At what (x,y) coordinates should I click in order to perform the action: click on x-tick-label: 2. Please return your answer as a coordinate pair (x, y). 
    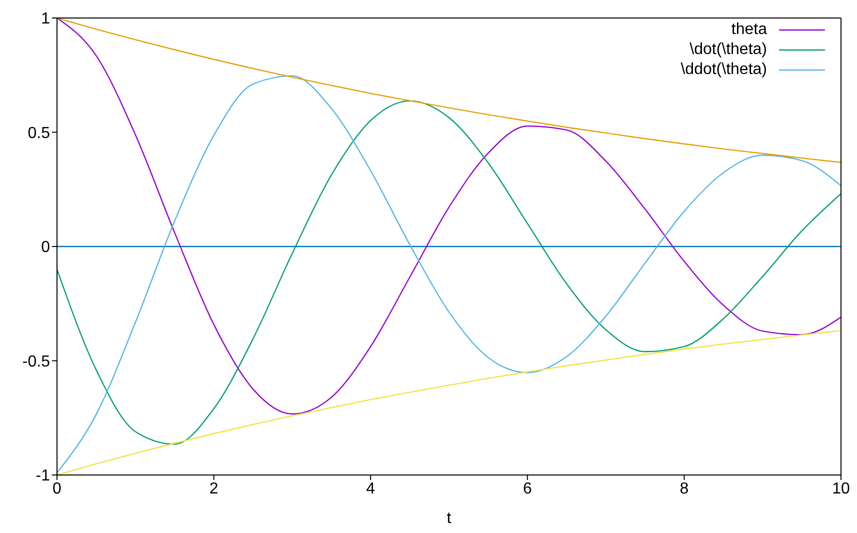
    Looking at the image, I should click on (213, 489).